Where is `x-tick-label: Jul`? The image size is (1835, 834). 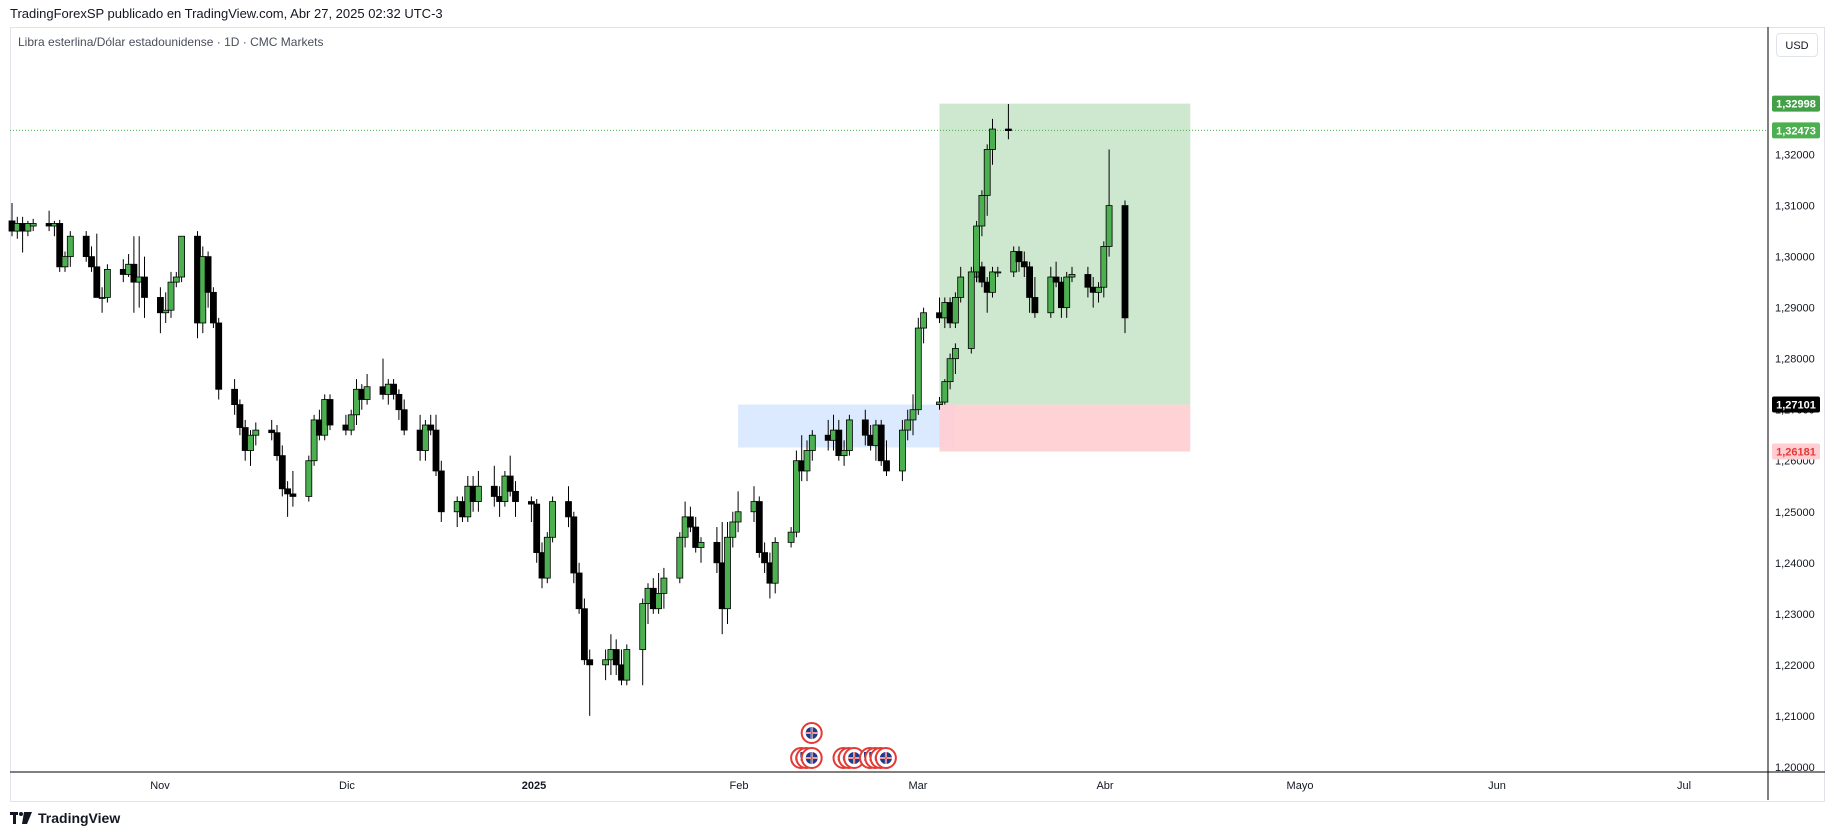
x-tick-label: Jul is located at coordinates (1684, 786).